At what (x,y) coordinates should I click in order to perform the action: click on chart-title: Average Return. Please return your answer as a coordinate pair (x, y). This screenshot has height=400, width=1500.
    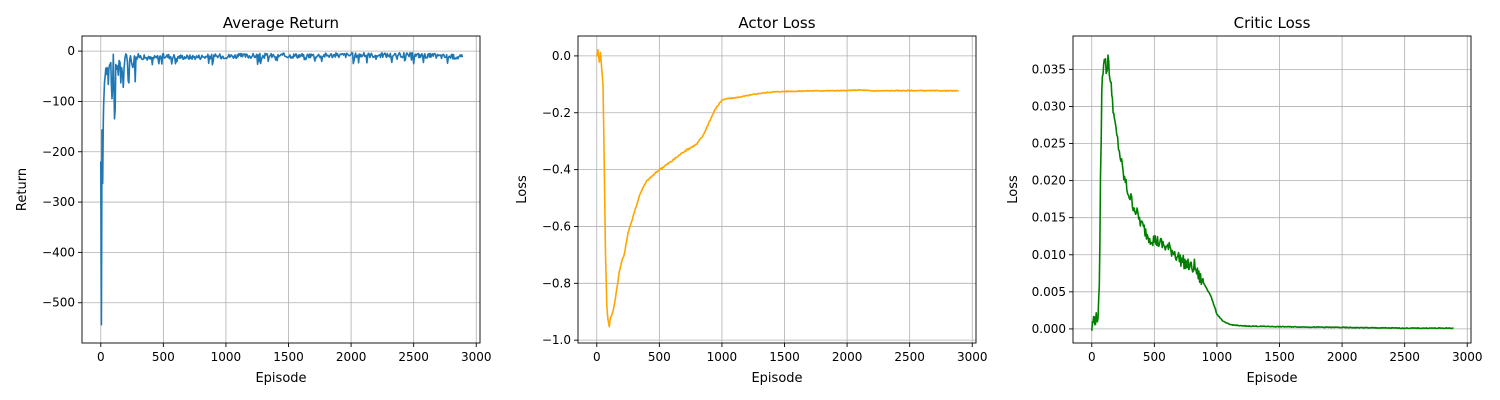
    Looking at the image, I should click on (281, 23).